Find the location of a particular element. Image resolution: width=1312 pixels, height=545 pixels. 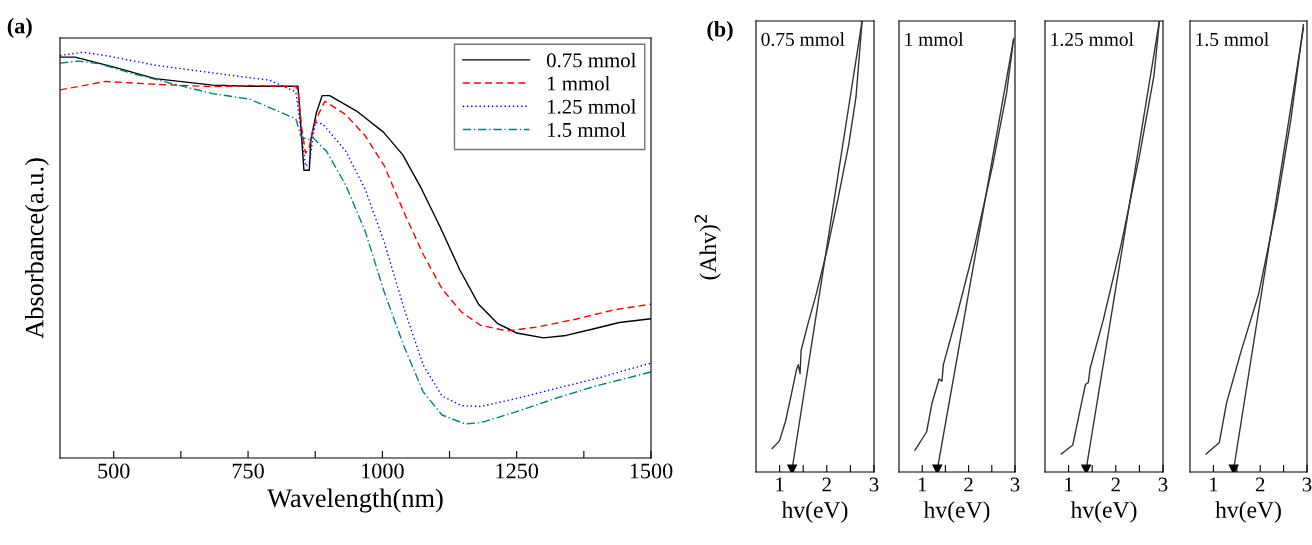

legend-label: 1.5 mmol is located at coordinates (586, 130).